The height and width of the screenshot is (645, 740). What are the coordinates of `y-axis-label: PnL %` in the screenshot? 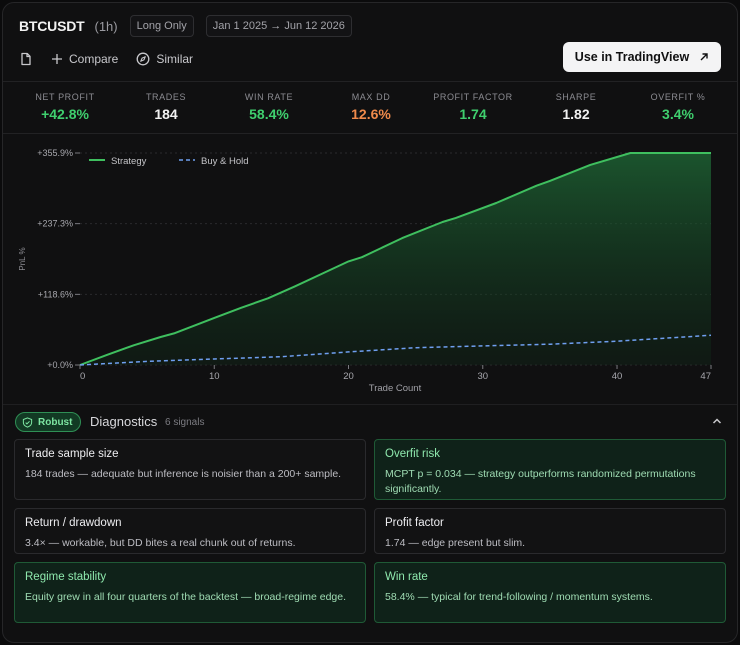 It's located at (22, 258).